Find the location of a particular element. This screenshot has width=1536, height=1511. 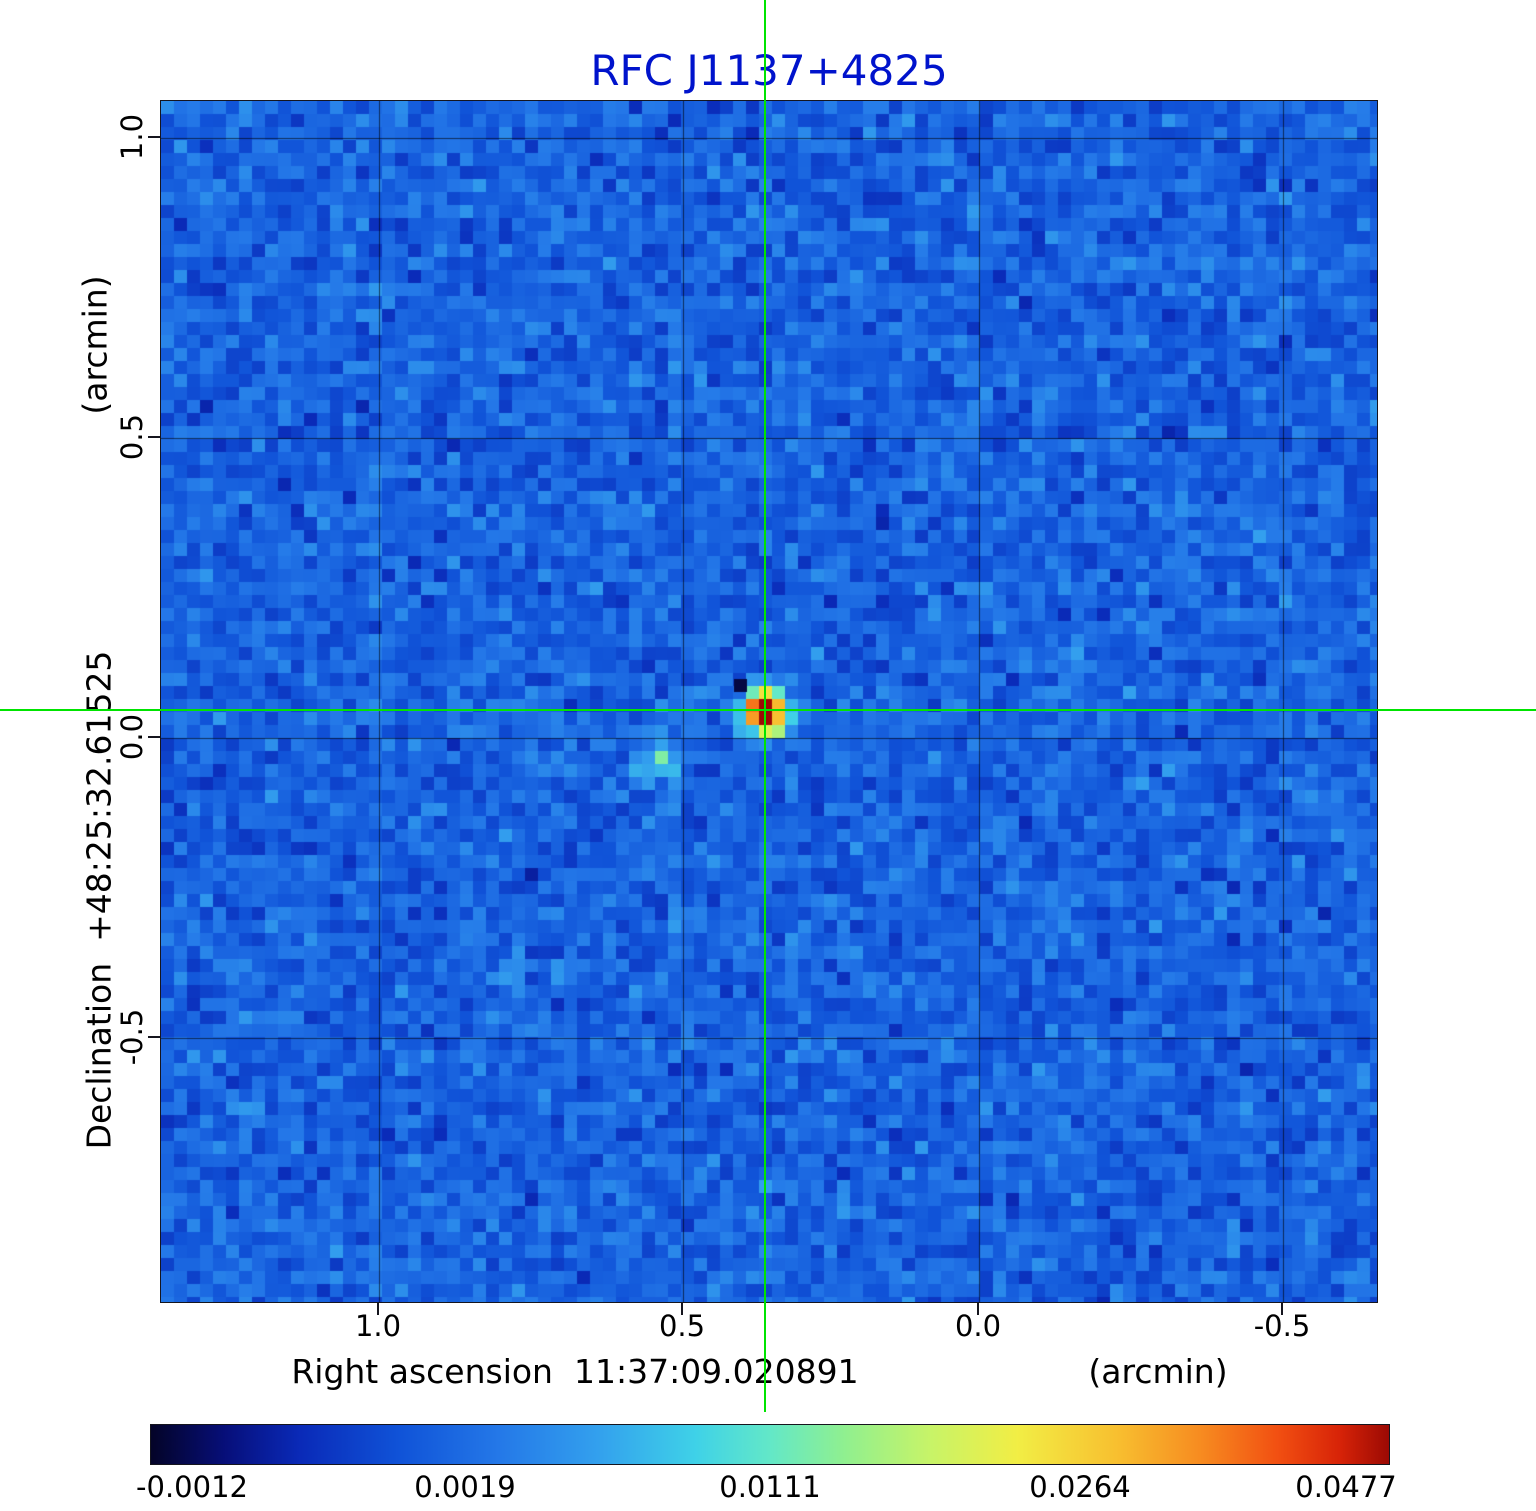

y-tick-label-0p0: 0.0 is located at coordinates (132, 737).